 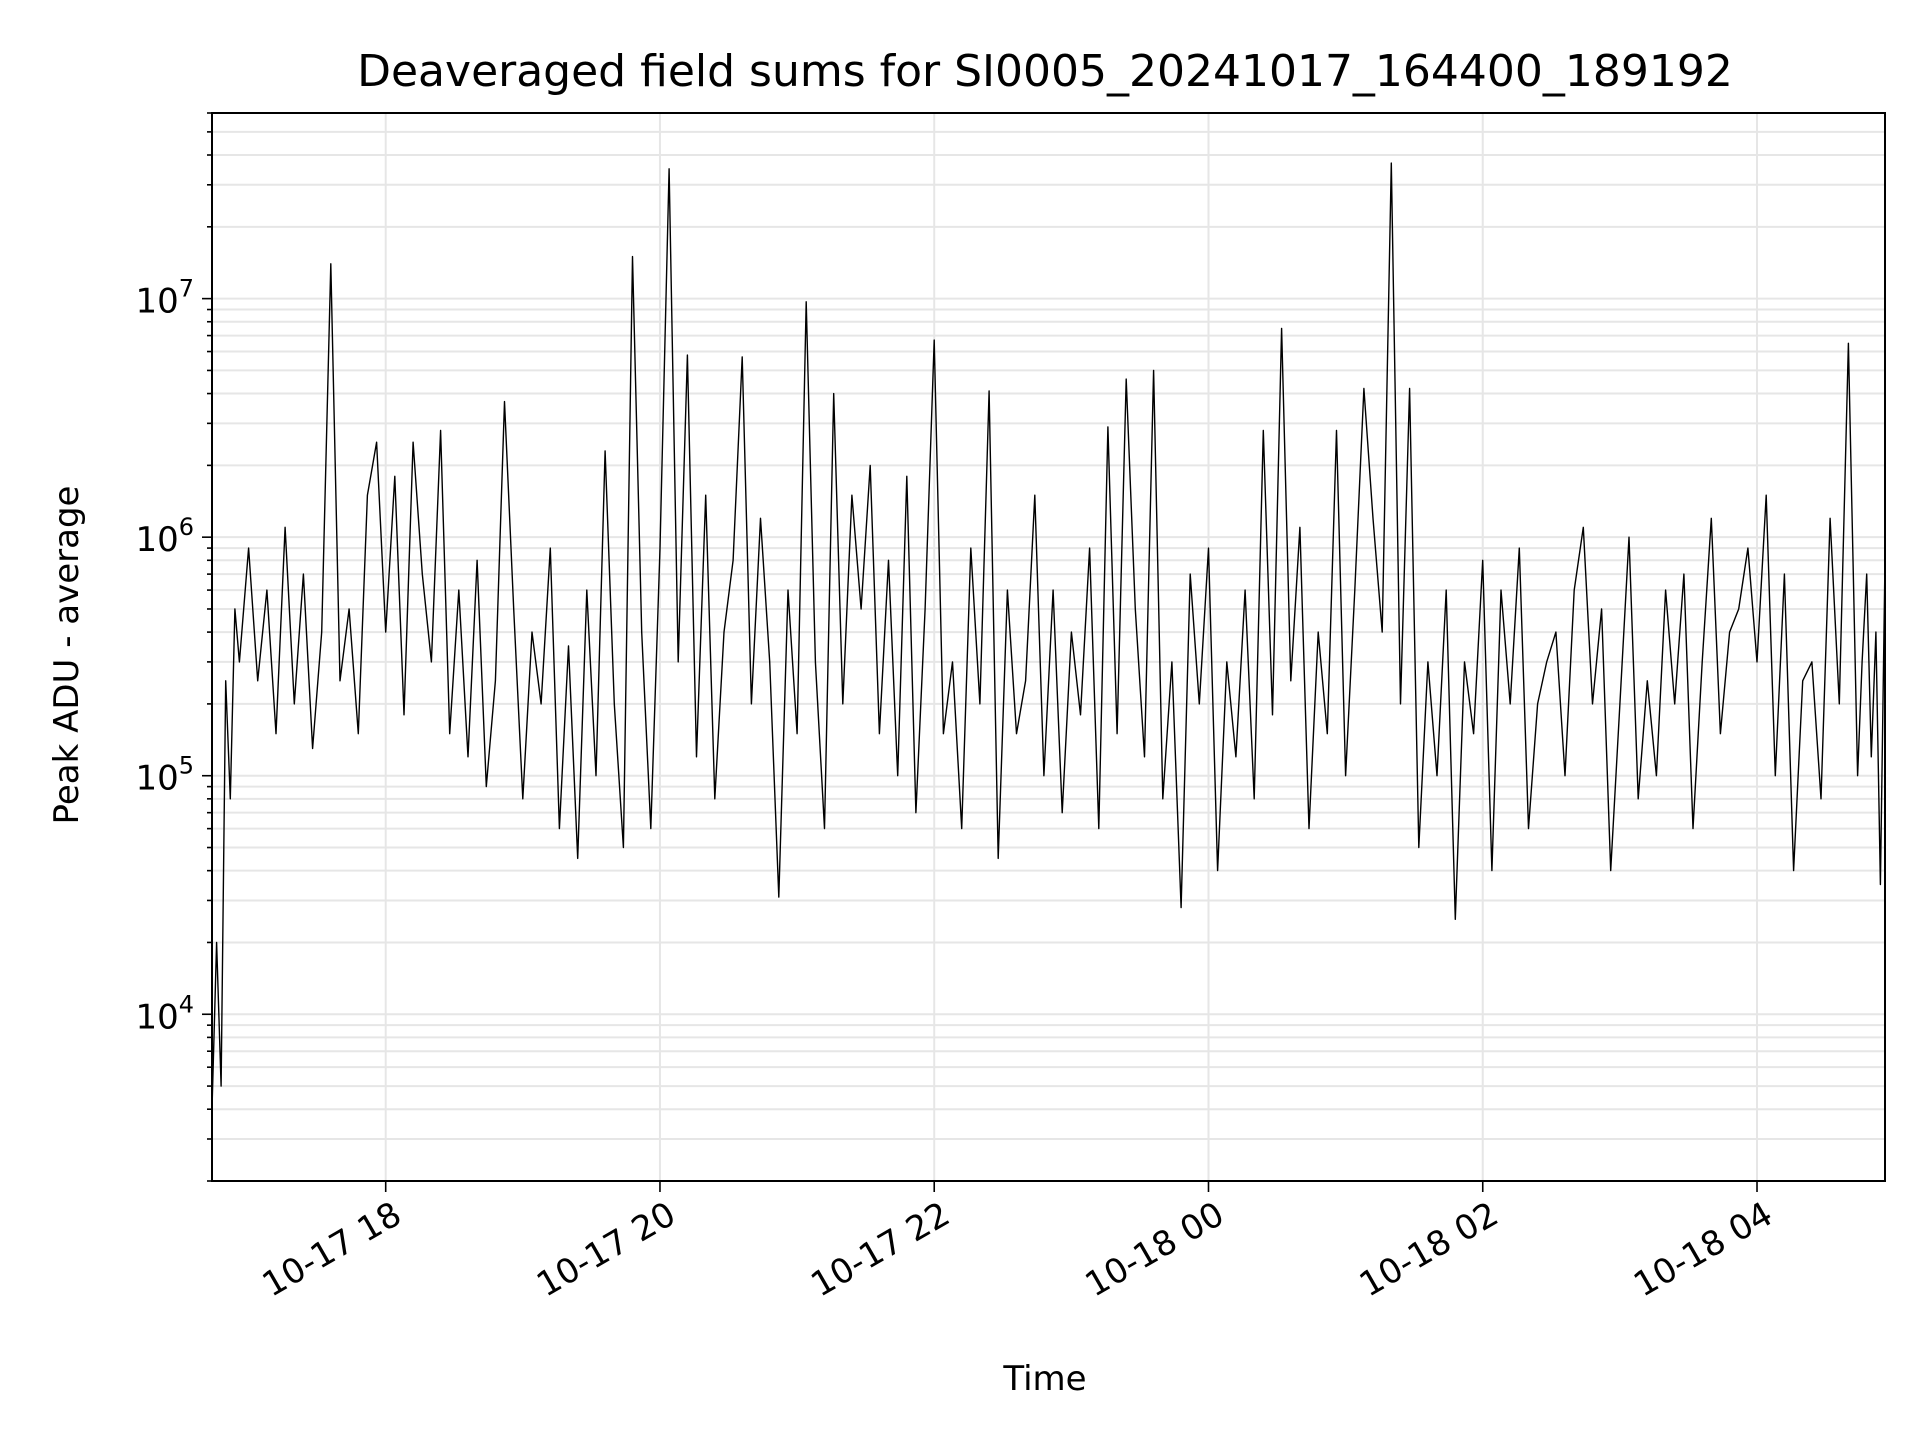 What do you see at coordinates (332, 1249) in the screenshot?
I see `x-tick-label: 10-17 18` at bounding box center [332, 1249].